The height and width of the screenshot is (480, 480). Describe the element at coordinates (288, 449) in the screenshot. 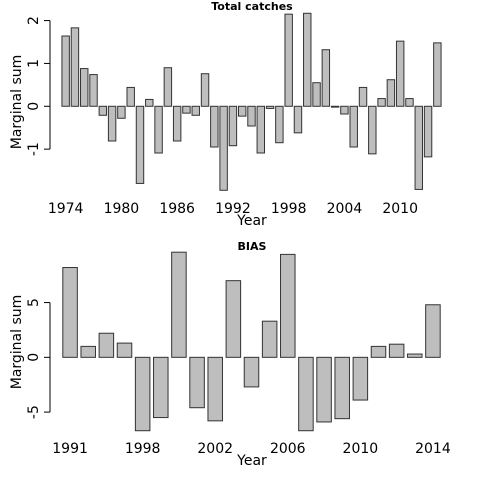

I see `x-tick-label: 2006` at that location.